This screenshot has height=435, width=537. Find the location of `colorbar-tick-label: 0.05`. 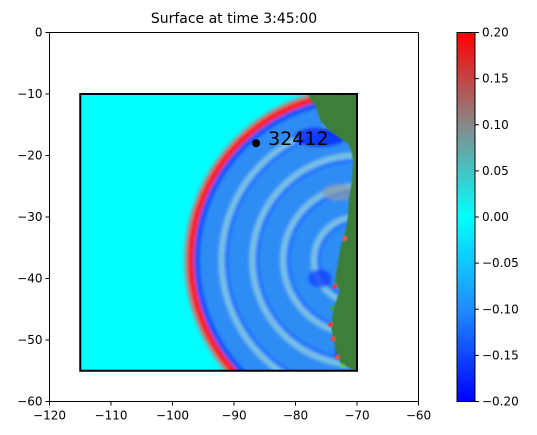

colorbar-tick-label: 0.05 is located at coordinates (495, 171).